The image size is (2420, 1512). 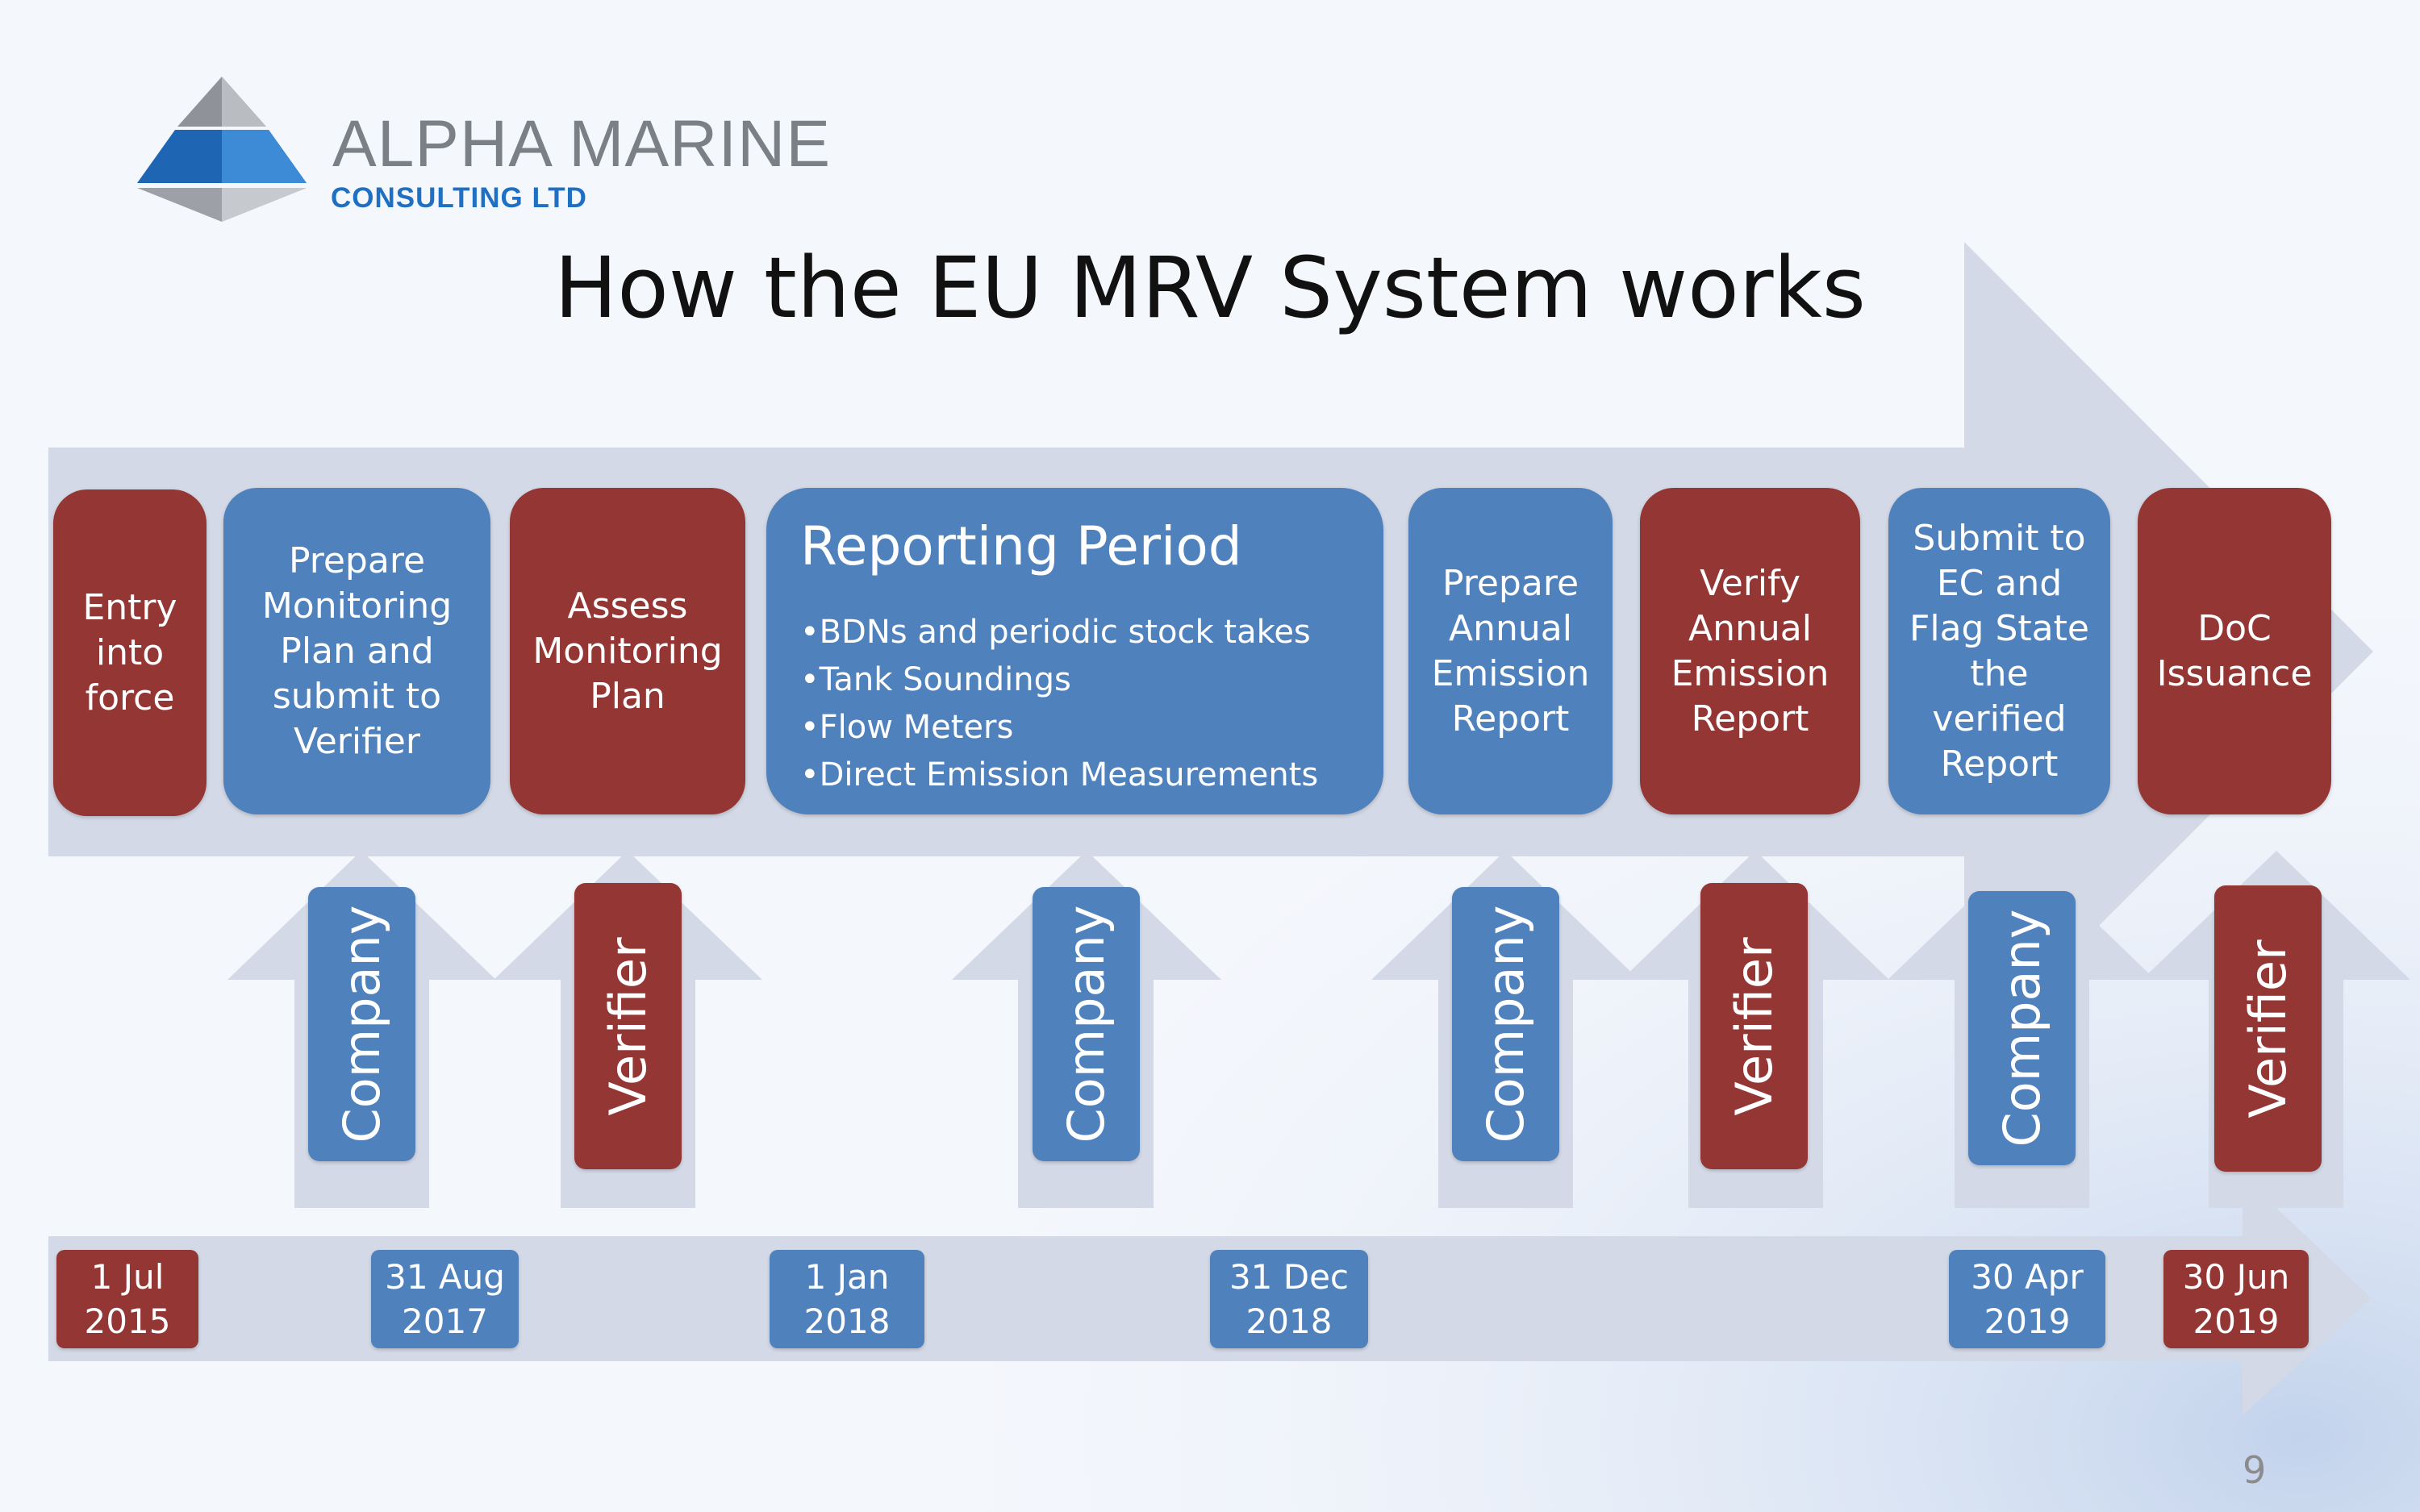 What do you see at coordinates (1289, 1299) in the screenshot?
I see `date-31-dec-2018: 31 Dec 2018` at bounding box center [1289, 1299].